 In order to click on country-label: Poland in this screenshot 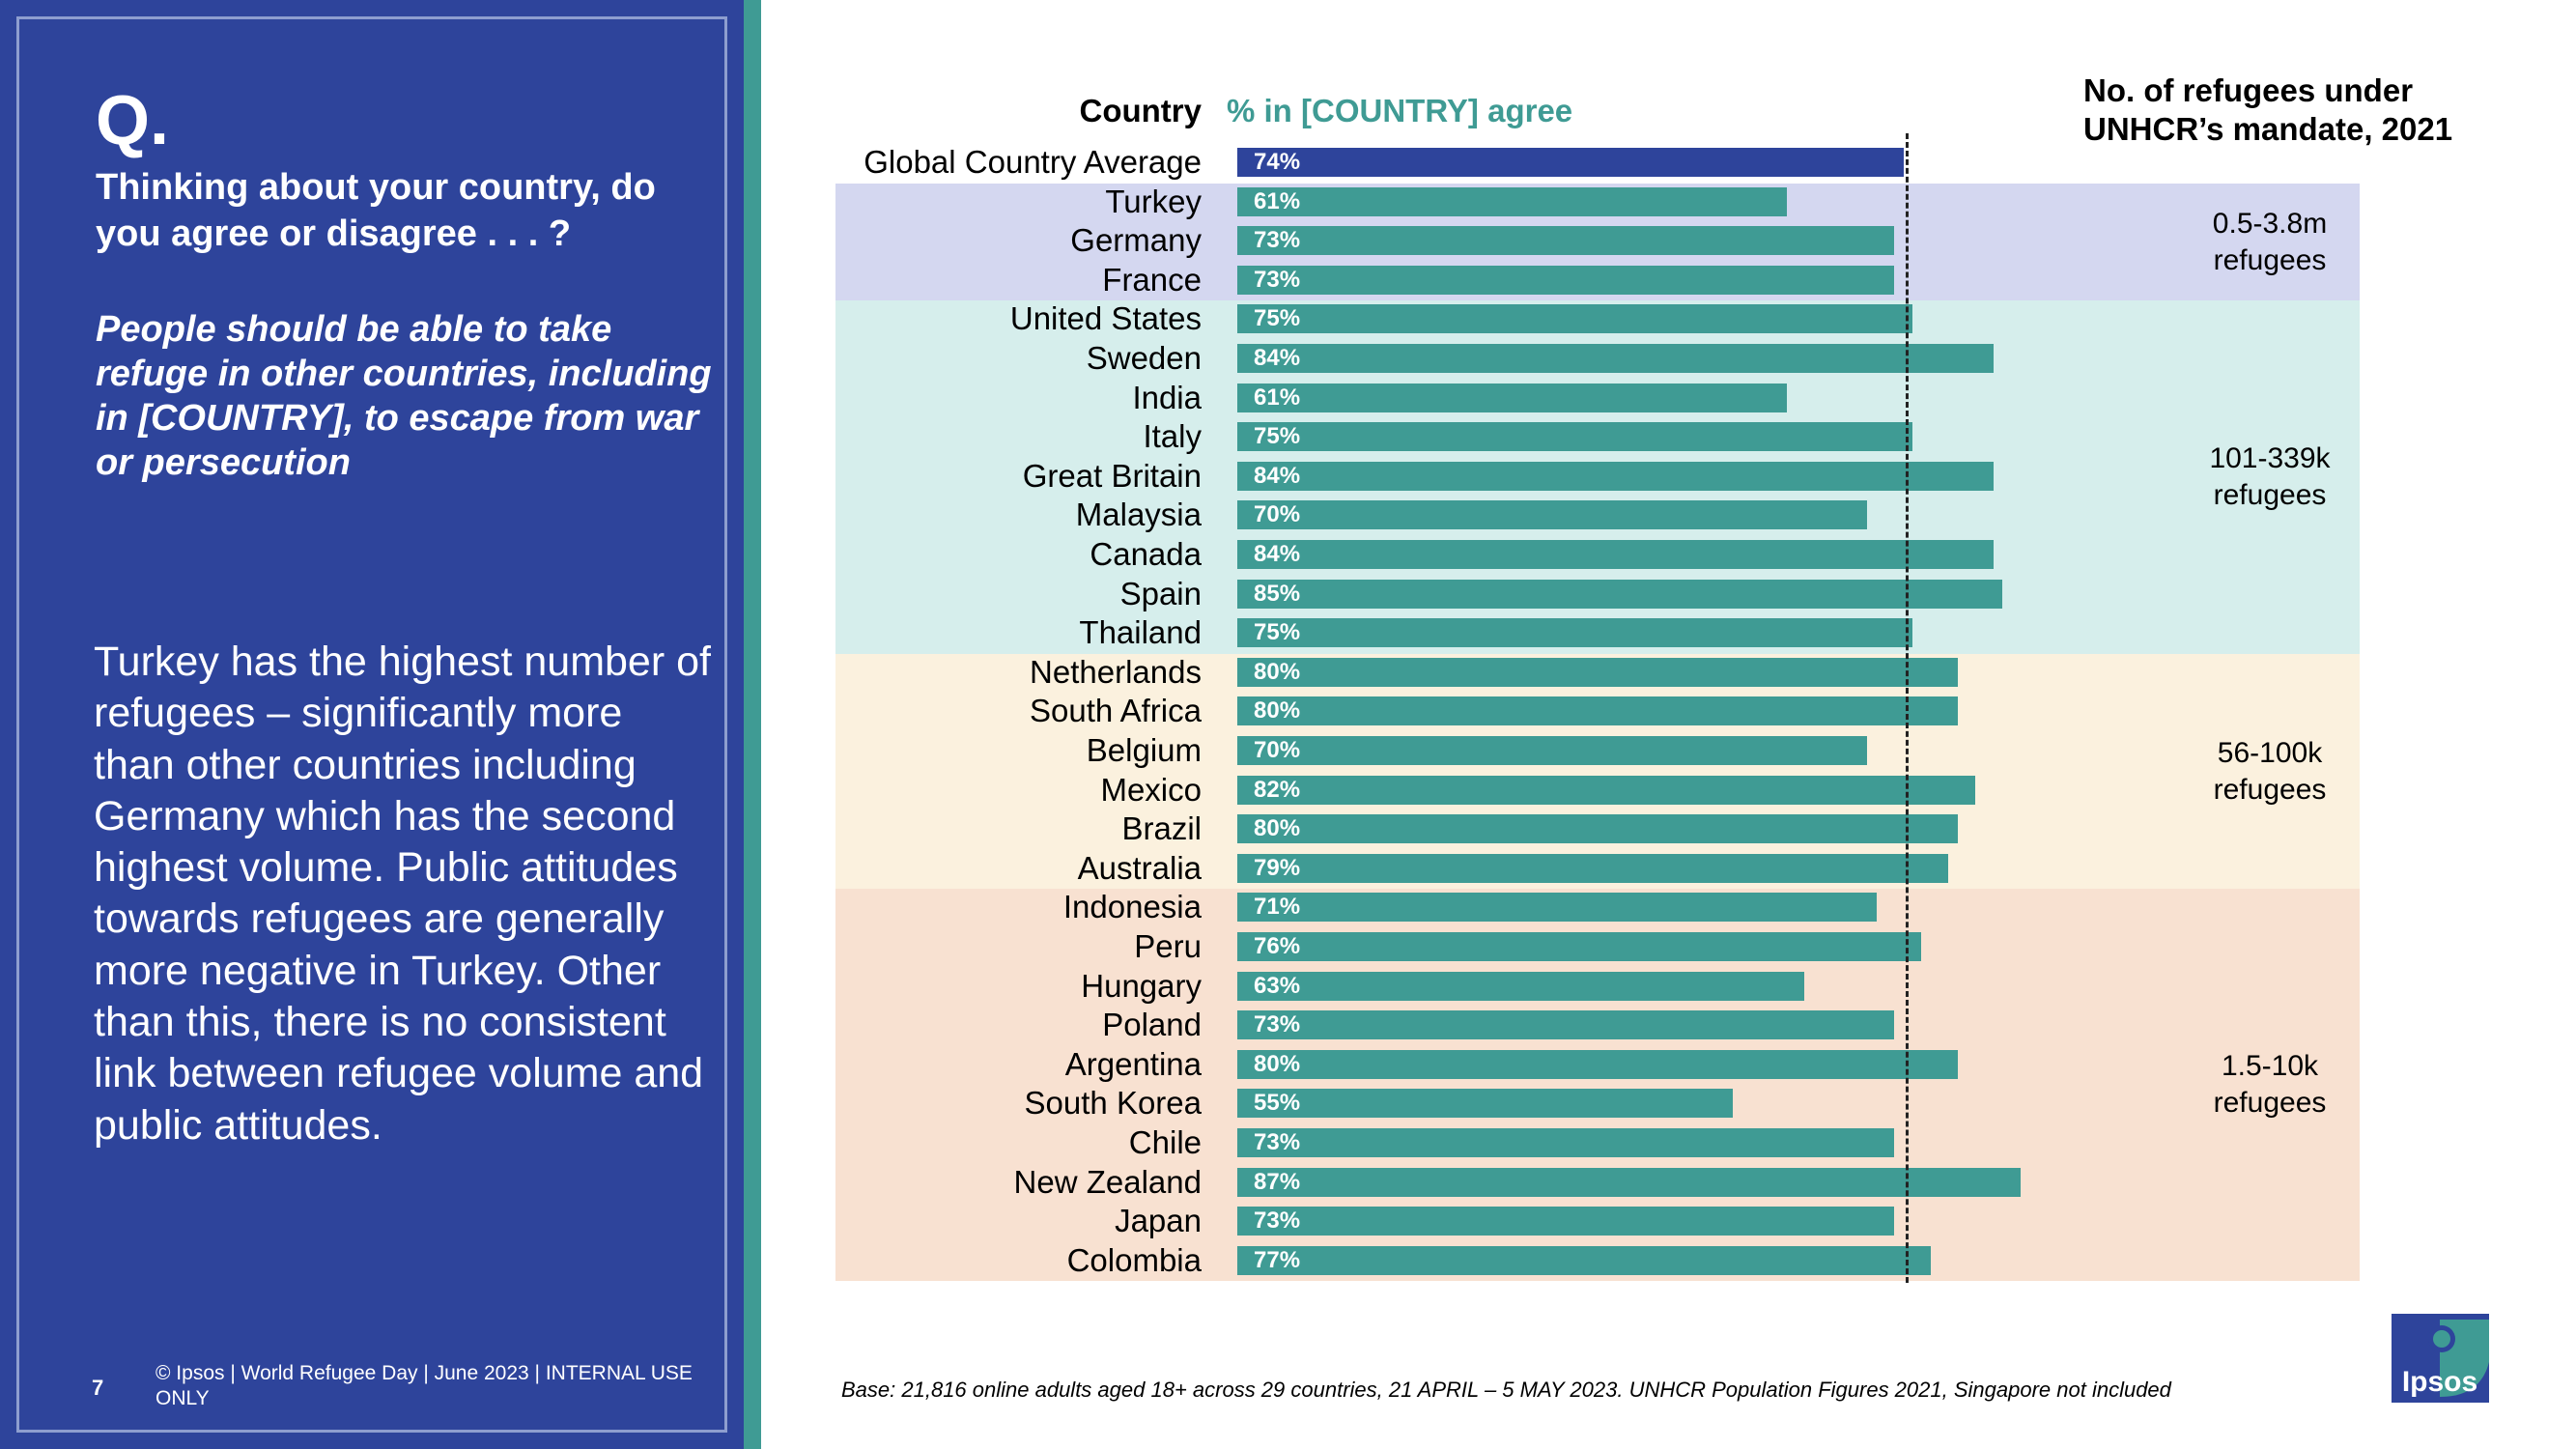, I will do `click(1152, 1025)`.